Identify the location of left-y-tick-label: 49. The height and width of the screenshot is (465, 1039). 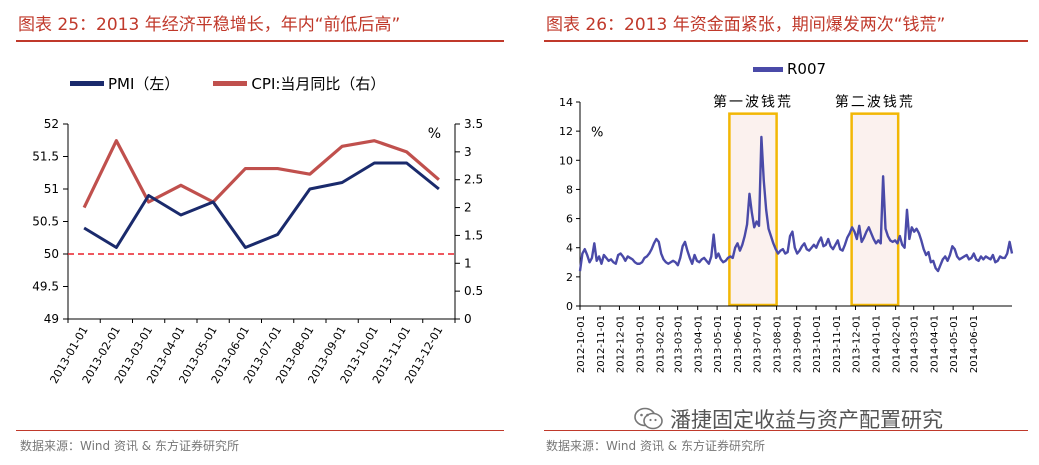
(51, 319).